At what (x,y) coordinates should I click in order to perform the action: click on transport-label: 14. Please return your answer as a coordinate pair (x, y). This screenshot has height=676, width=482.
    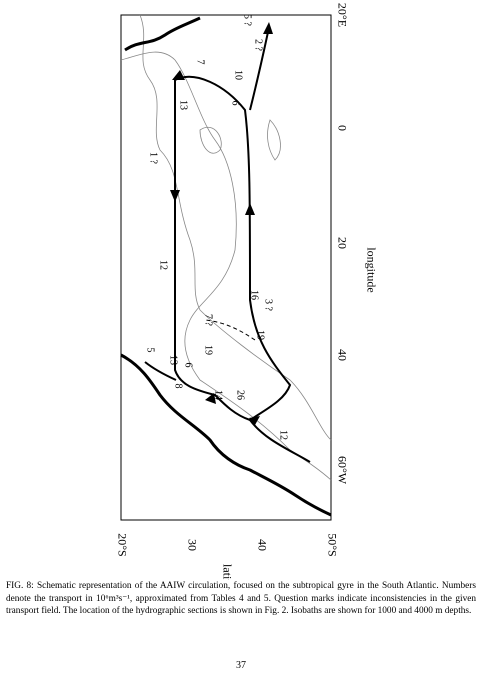
    Looking at the image, I should click on (218, 395).